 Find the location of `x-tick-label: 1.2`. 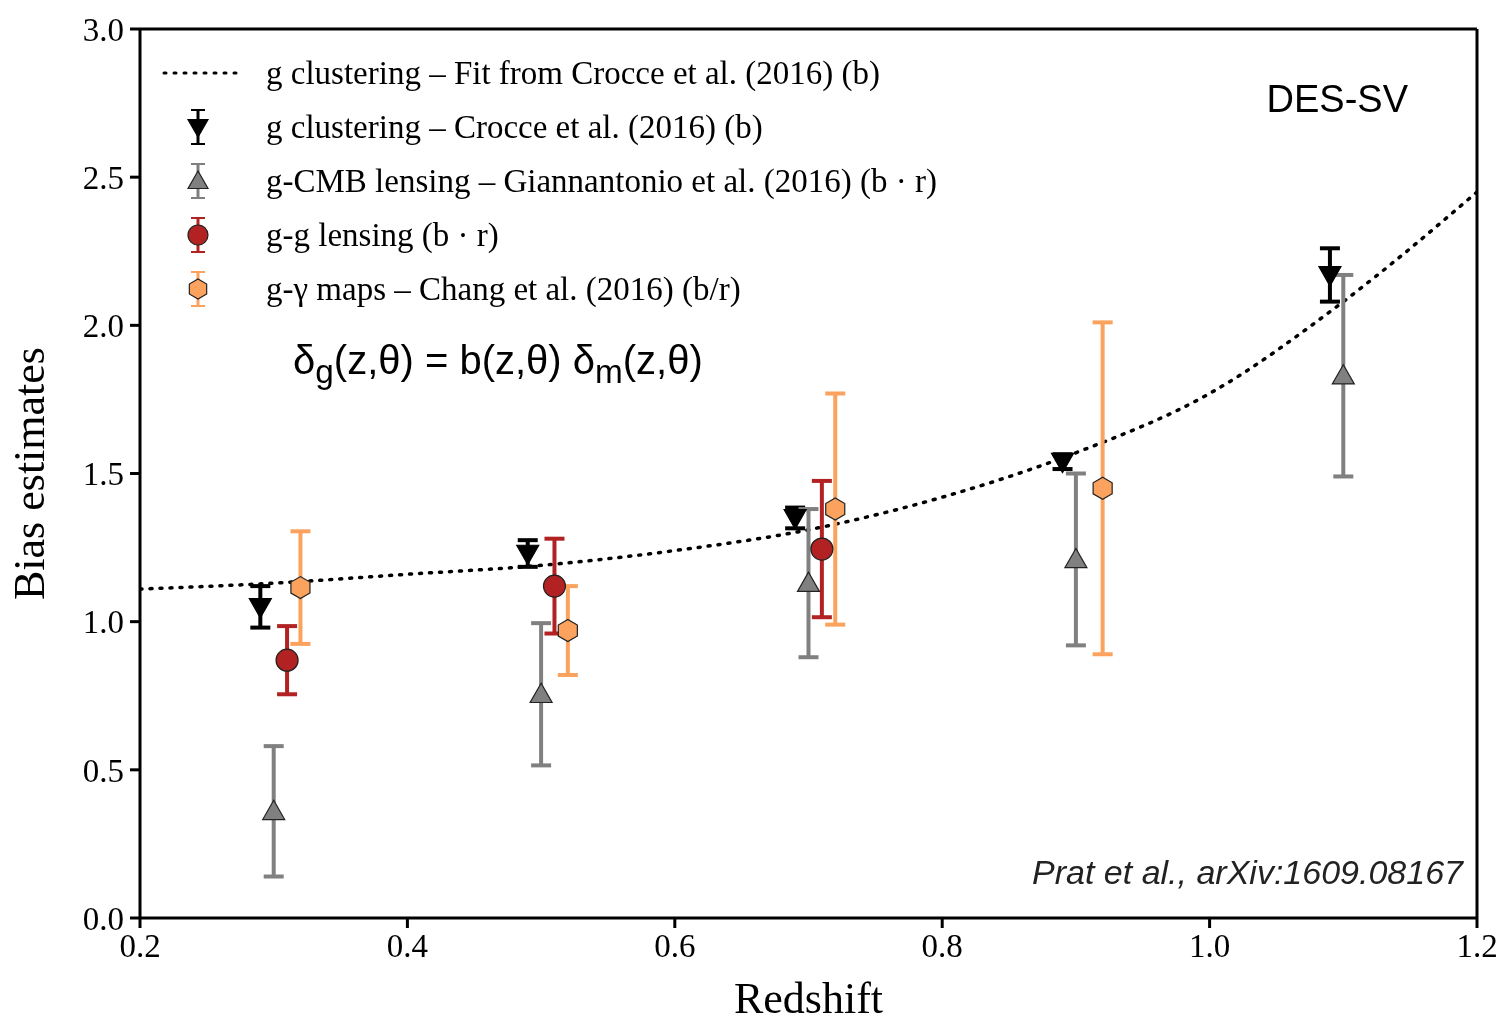

x-tick-label: 1.2 is located at coordinates (1477, 946).